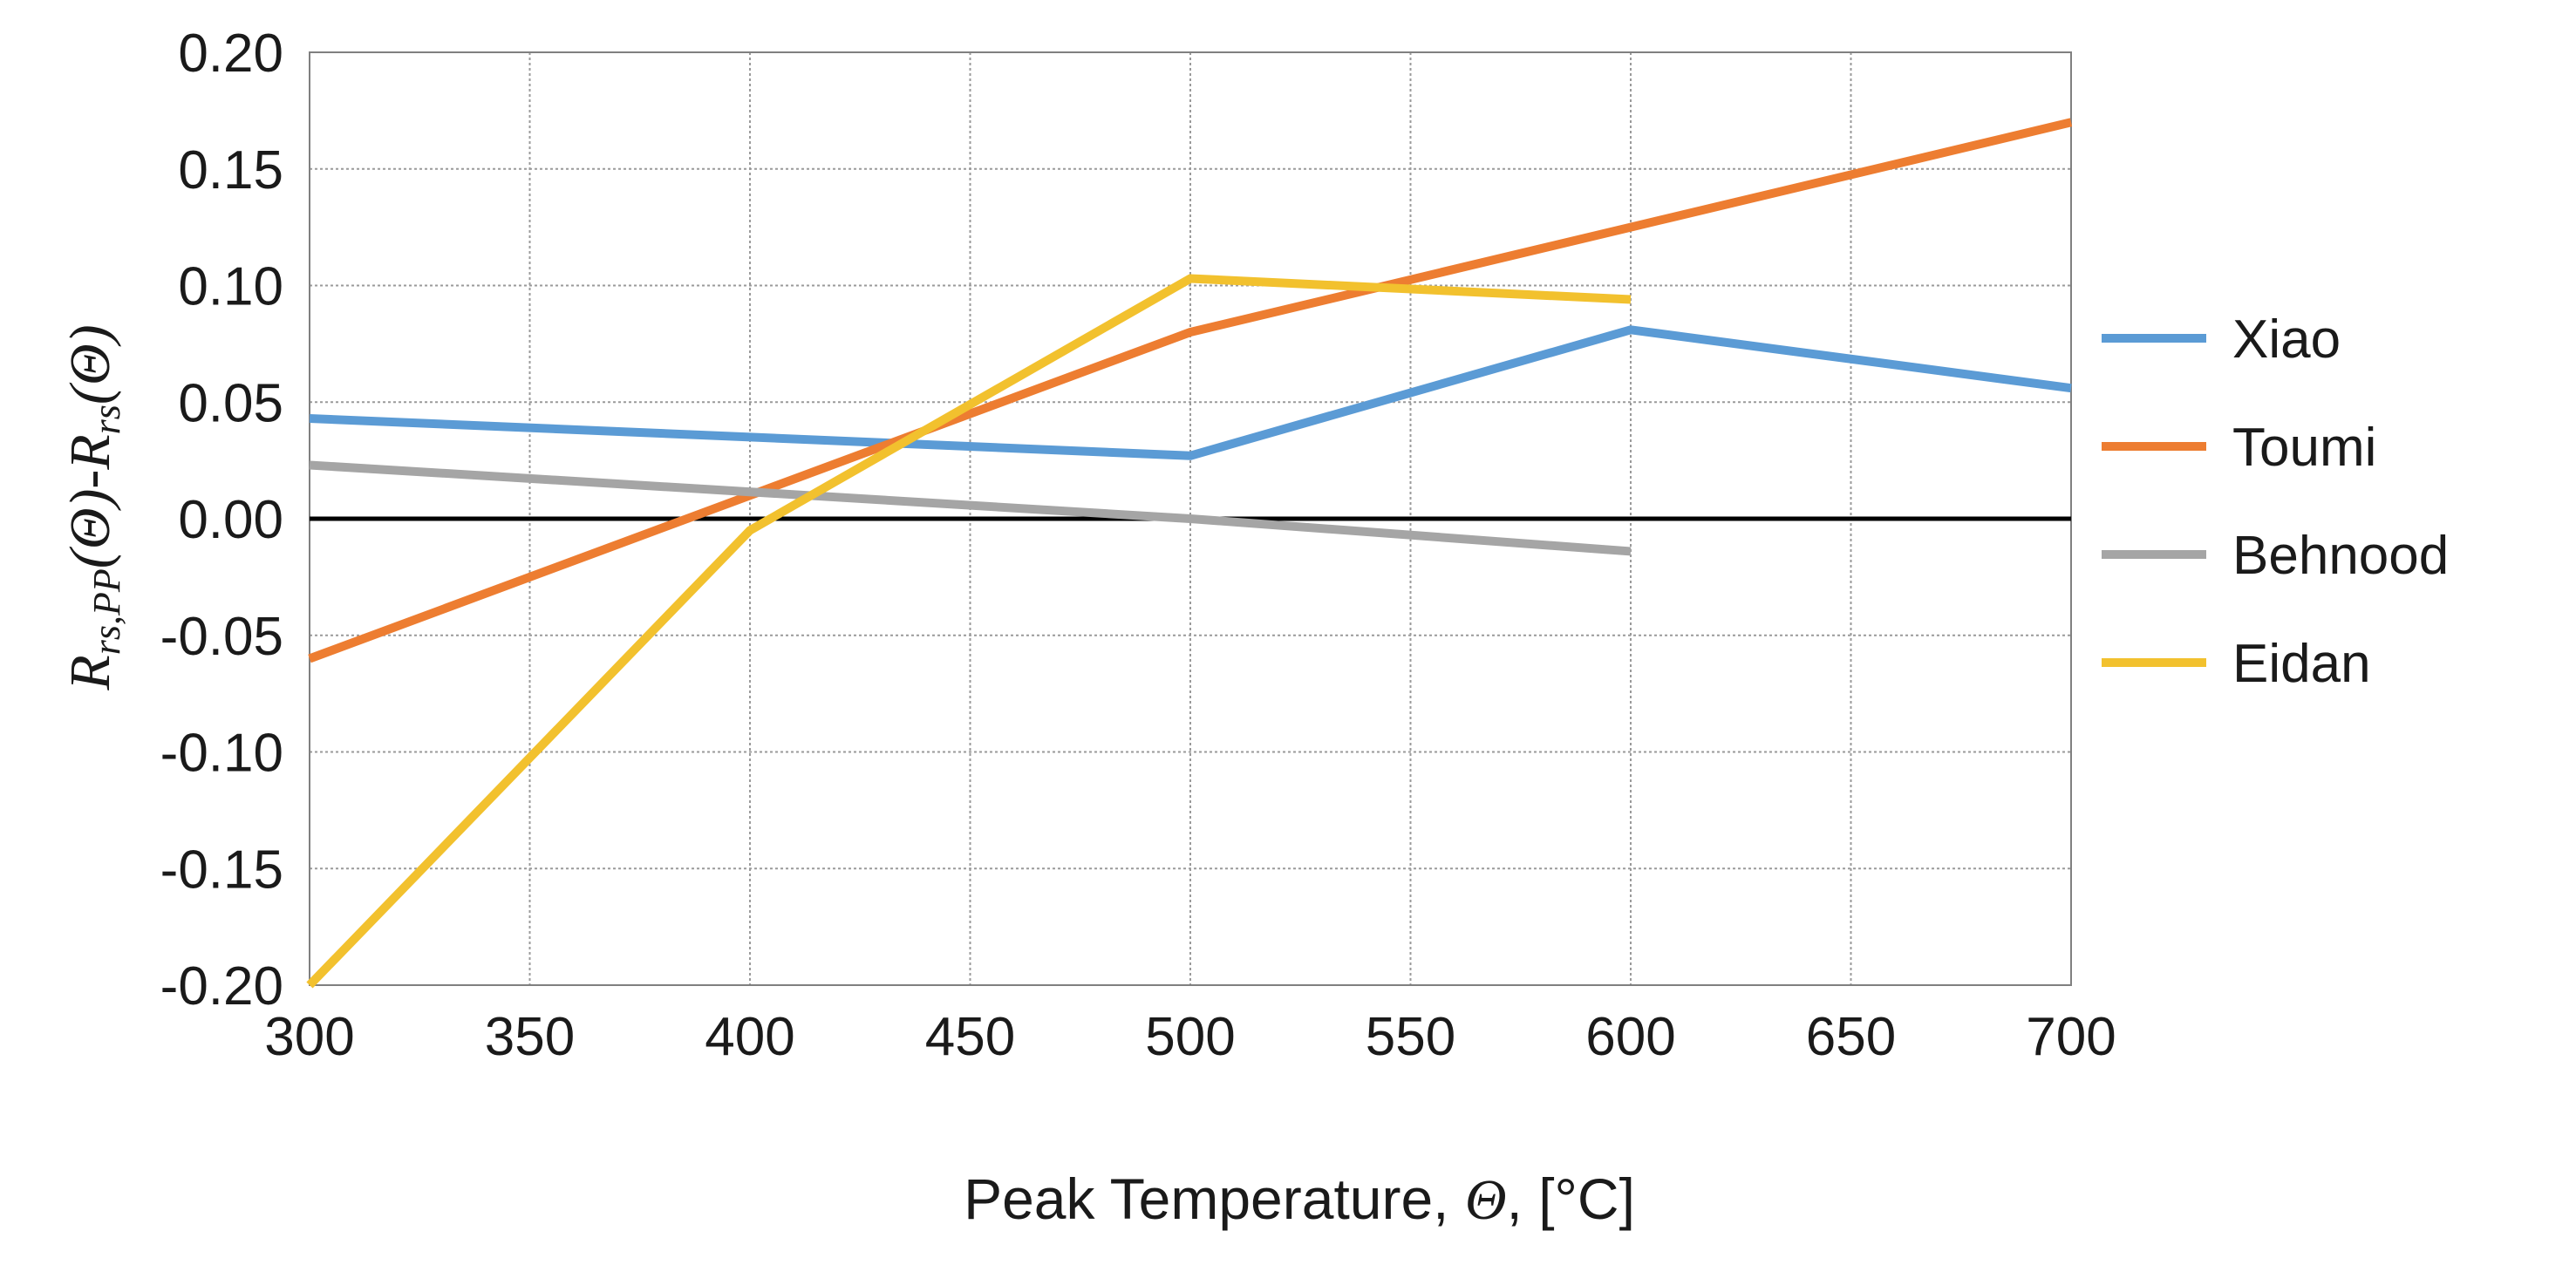 This screenshot has height=1265, width=2576. Describe the element at coordinates (231, 403) in the screenshot. I see `y-tick-label: 0.05` at that location.